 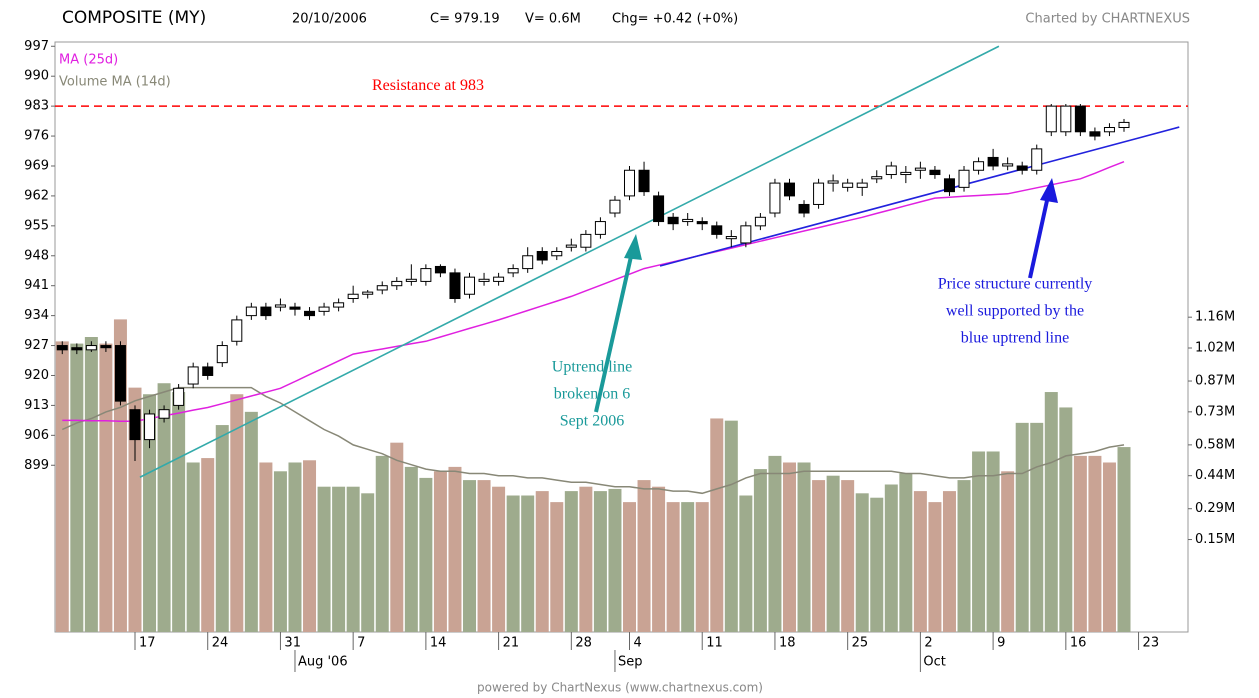 I want to click on x-tick-label: 9, so click(x=1001, y=643).